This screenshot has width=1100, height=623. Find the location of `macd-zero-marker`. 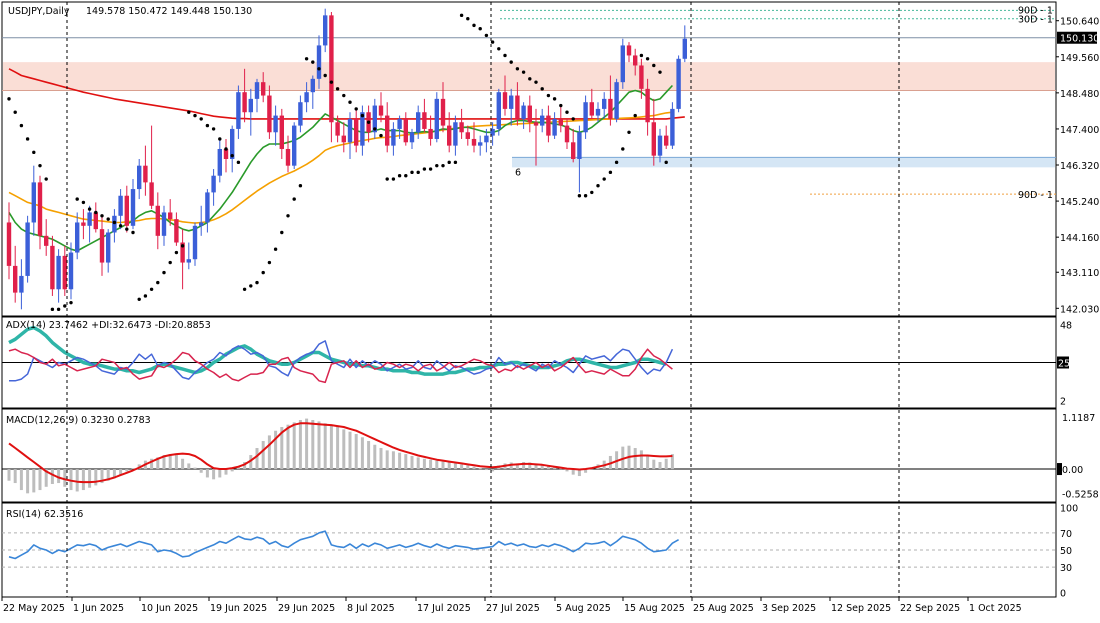

macd-zero-marker is located at coordinates (1059, 469).